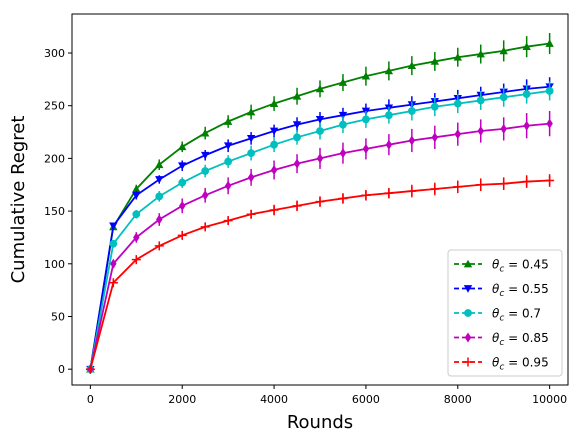 This screenshot has height=442, width=581. Describe the element at coordinates (54, 158) in the screenshot. I see `y-tick-label: 200` at that location.